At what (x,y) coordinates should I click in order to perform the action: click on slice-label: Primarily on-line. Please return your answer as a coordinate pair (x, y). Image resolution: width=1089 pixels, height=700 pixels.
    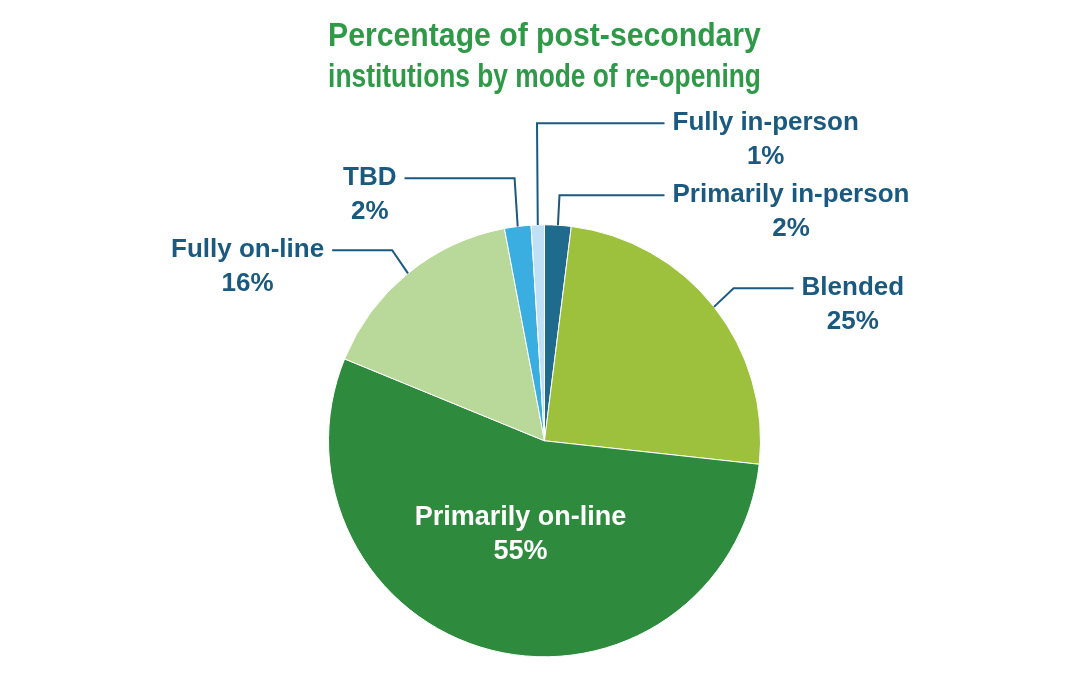
    Looking at the image, I should click on (520, 516).